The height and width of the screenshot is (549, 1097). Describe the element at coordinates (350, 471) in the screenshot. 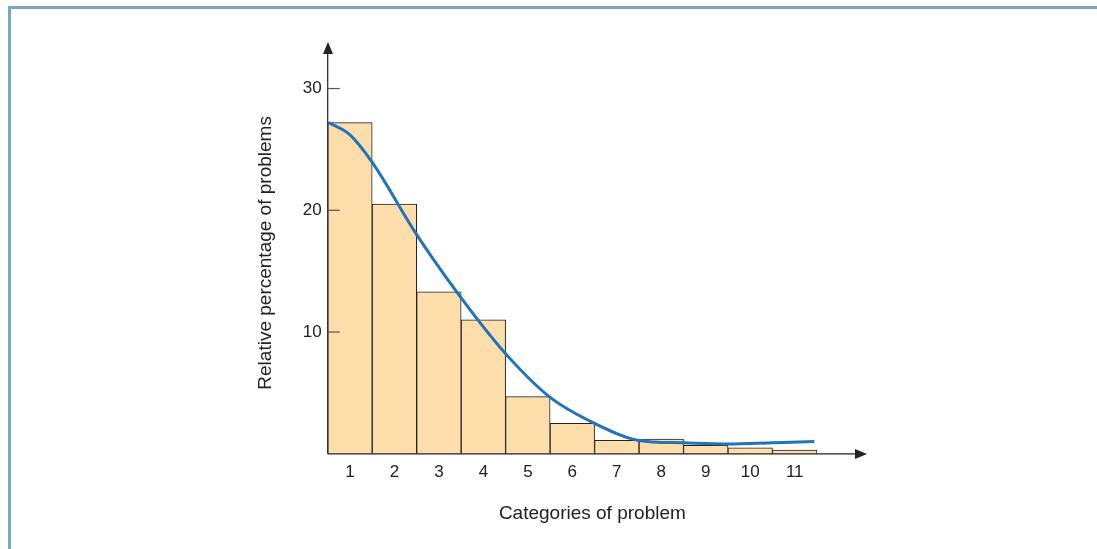

I see `x-tick-label: 1` at that location.